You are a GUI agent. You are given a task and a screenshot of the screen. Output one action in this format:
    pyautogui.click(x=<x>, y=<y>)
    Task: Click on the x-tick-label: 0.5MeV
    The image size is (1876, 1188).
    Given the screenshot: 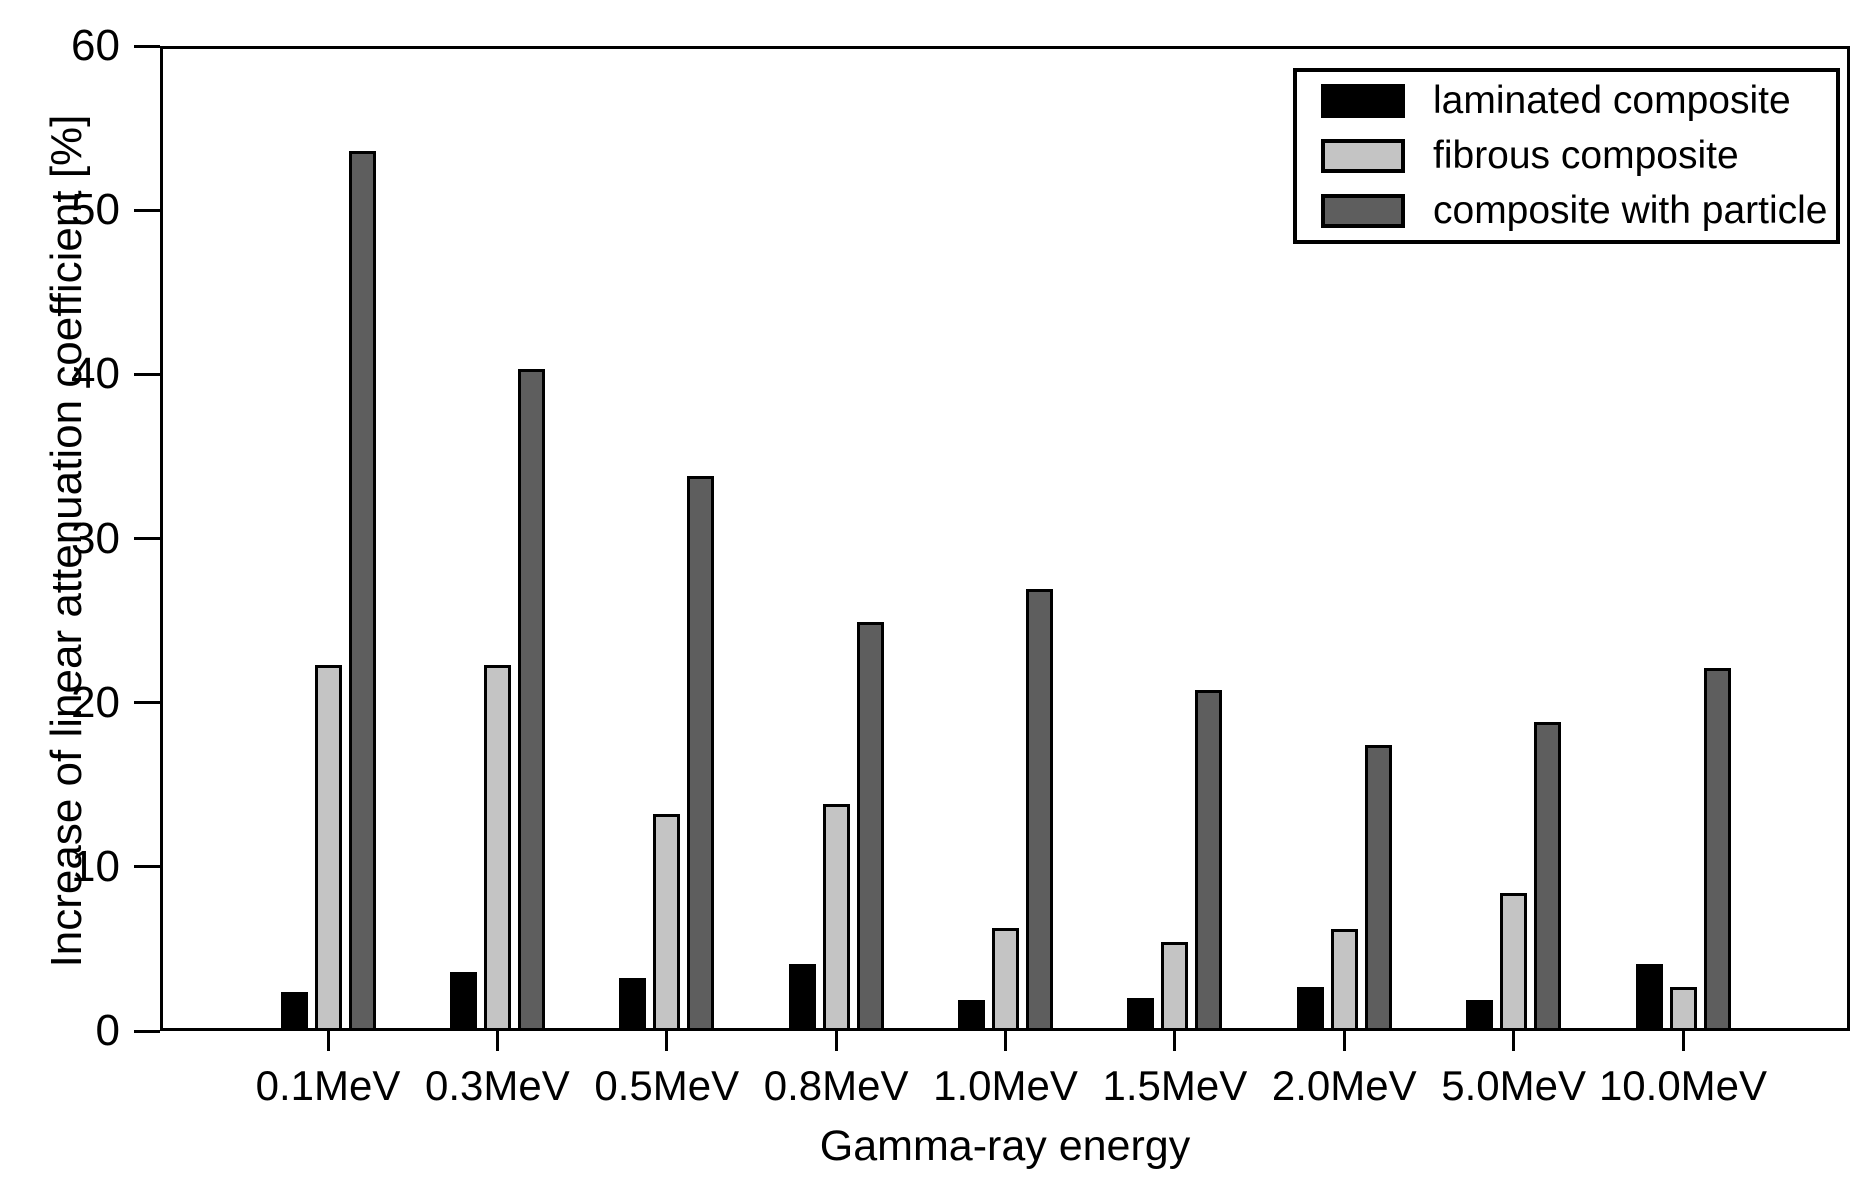 What is the action you would take?
    pyautogui.click(x=667, y=1085)
    